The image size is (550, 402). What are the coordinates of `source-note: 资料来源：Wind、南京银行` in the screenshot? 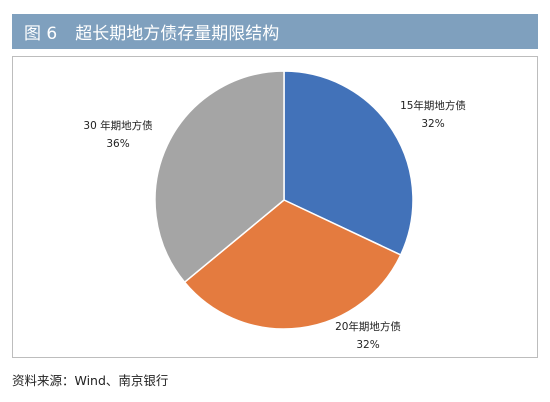 It's located at (90, 380).